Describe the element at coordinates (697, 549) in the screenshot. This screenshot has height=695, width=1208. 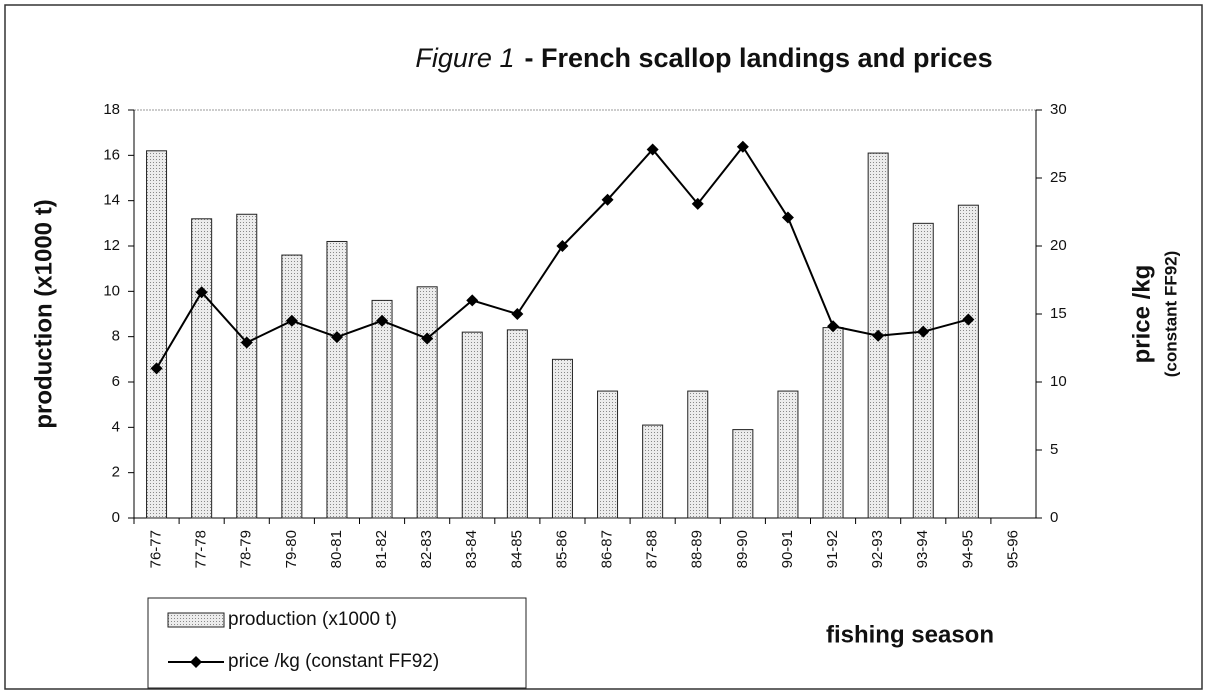
I see `x-tick-label: 88-89` at that location.